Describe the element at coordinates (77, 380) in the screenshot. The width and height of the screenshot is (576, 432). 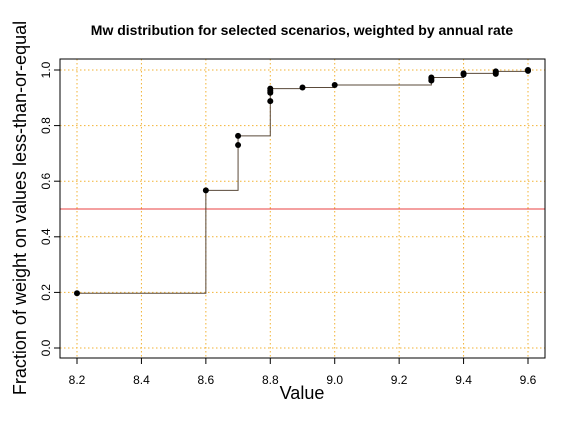
I see `x-tick-label-0: 8.2` at that location.